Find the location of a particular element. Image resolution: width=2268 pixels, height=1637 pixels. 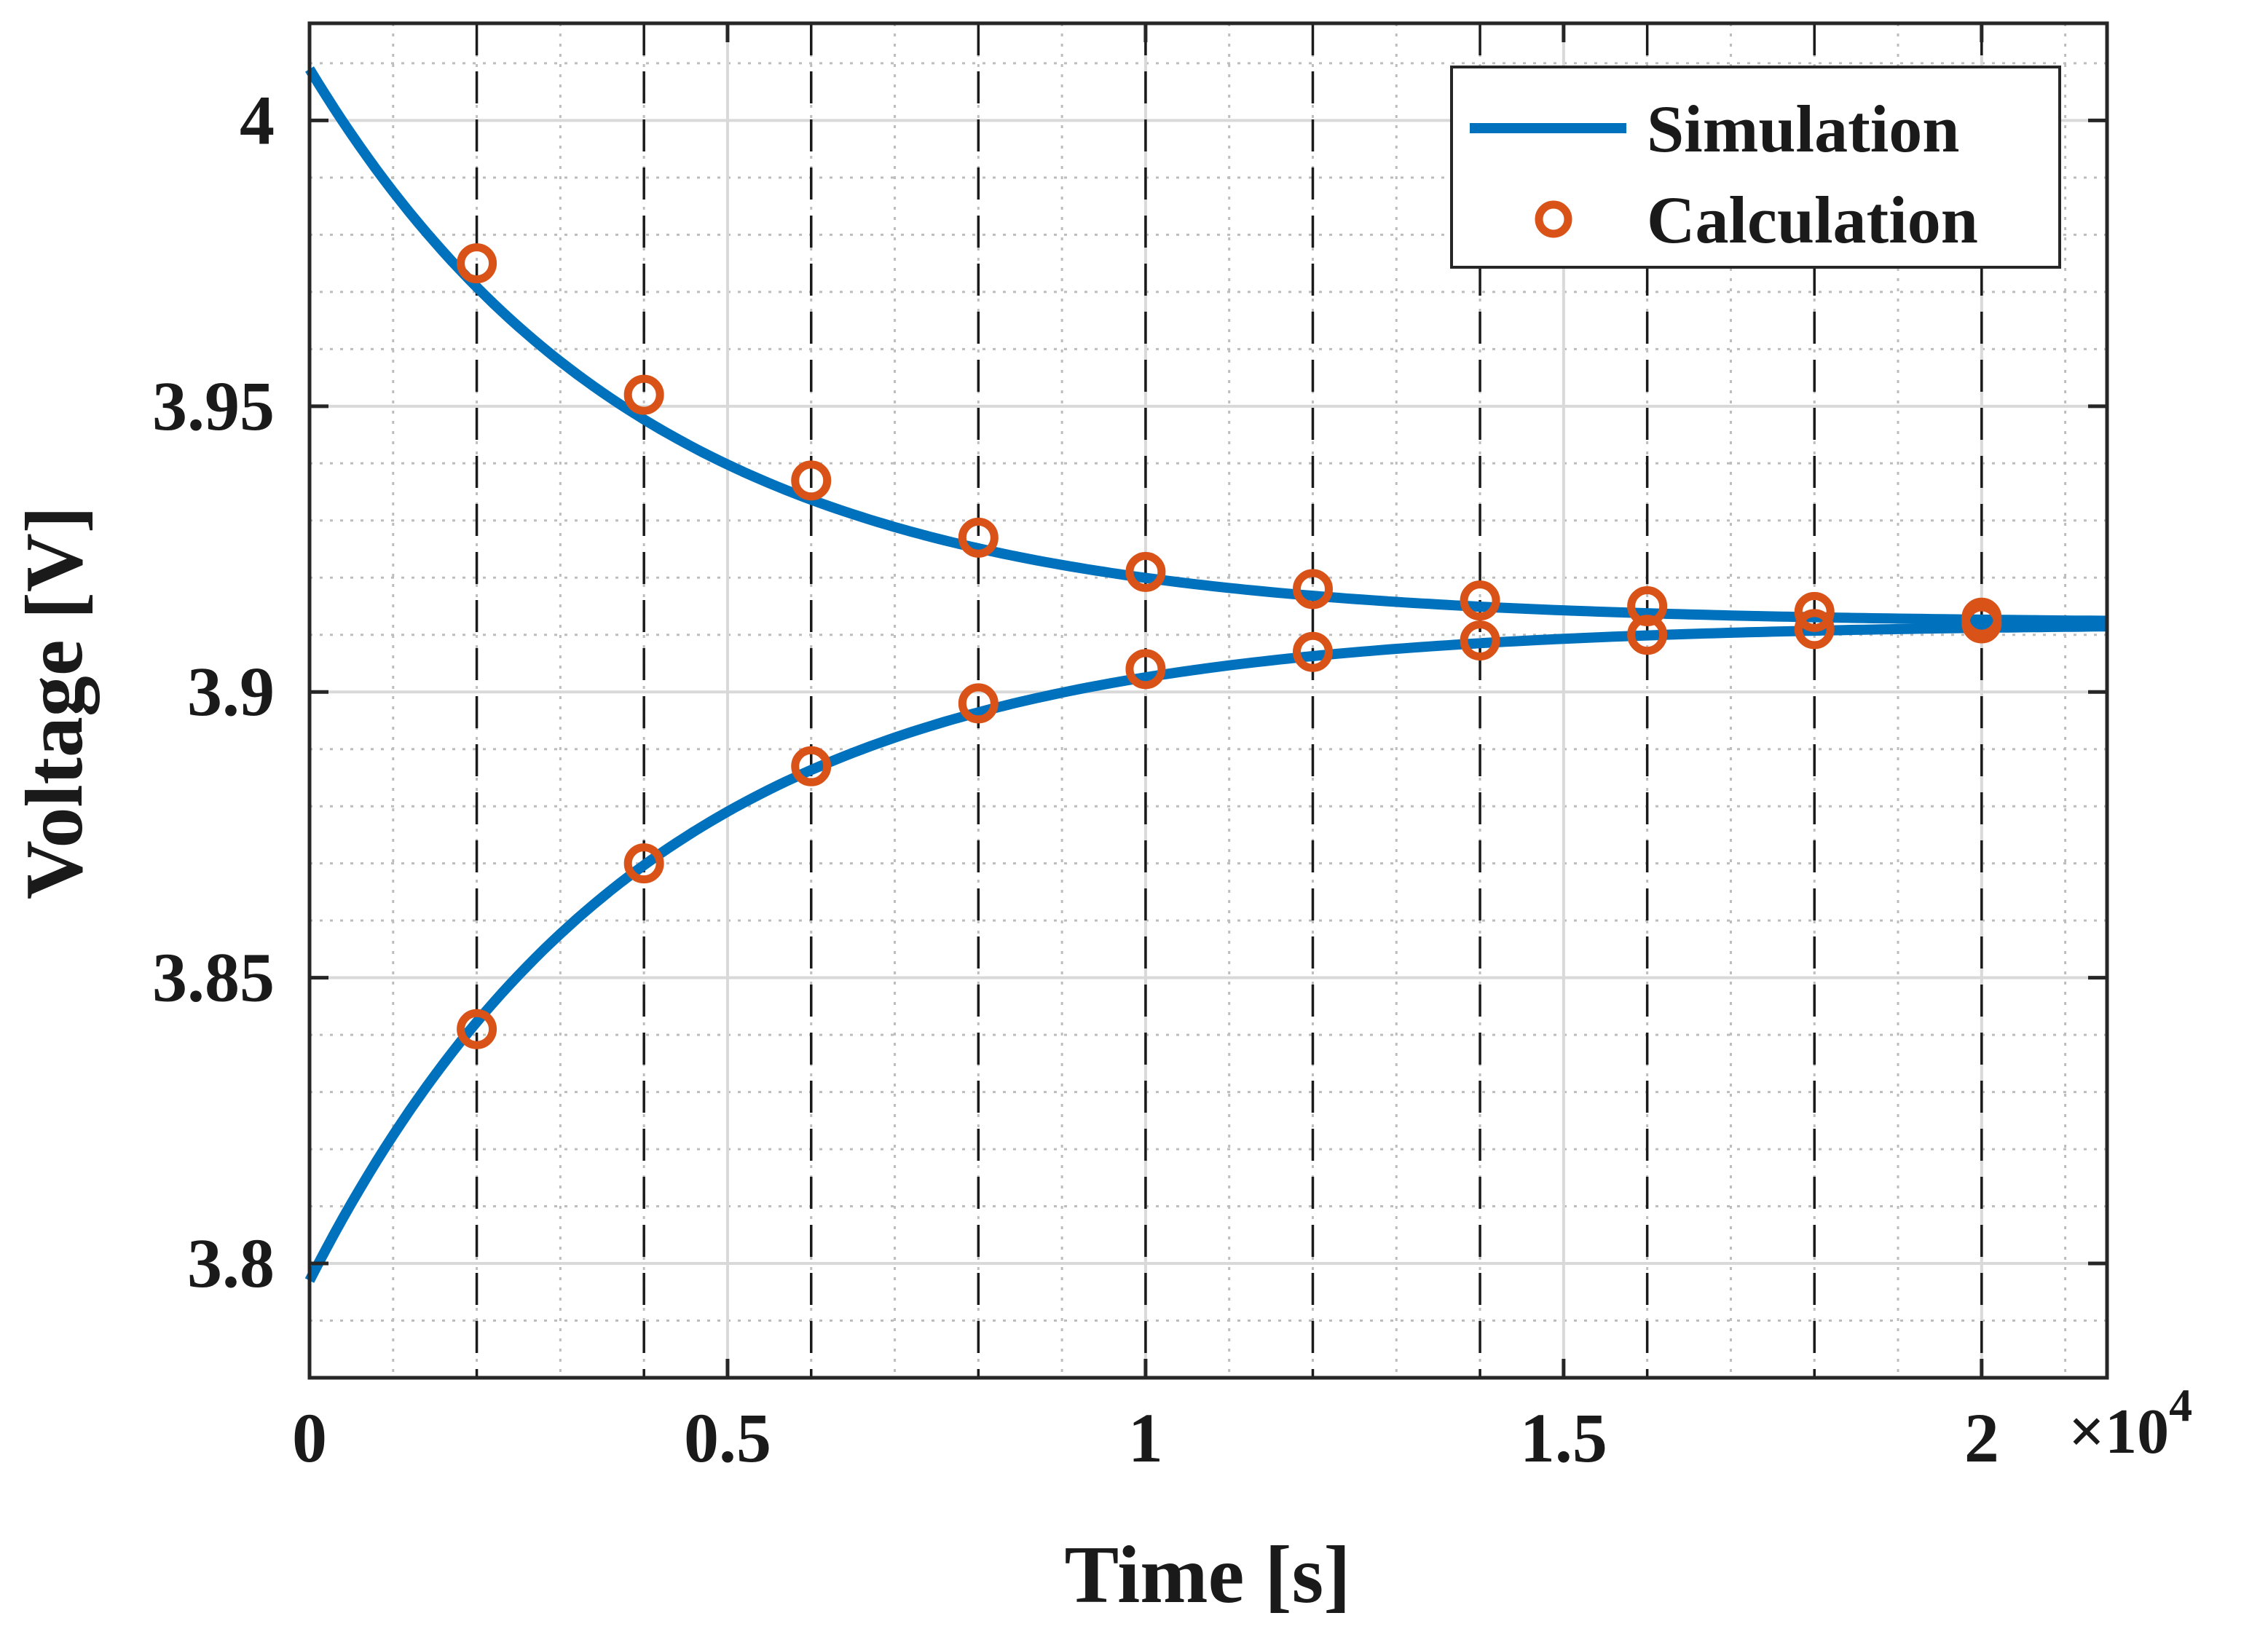

x-axis-label: Time [s] is located at coordinates (1208, 1575).